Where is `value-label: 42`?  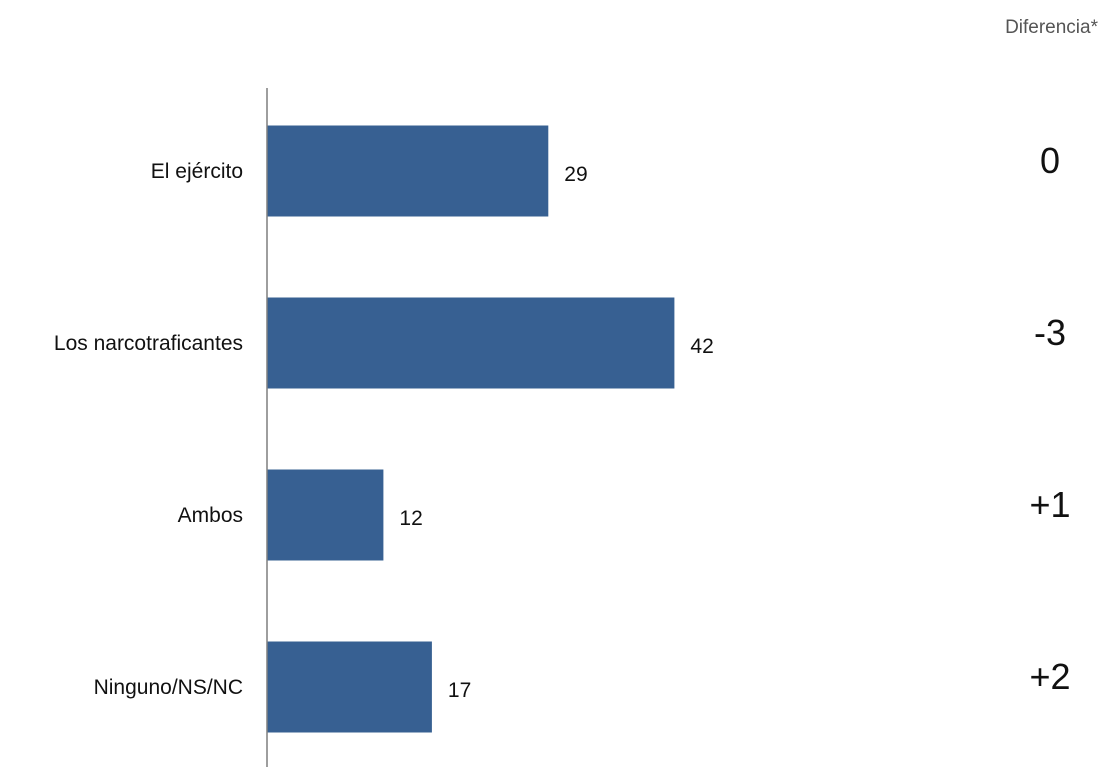
value-label: 42 is located at coordinates (701, 346).